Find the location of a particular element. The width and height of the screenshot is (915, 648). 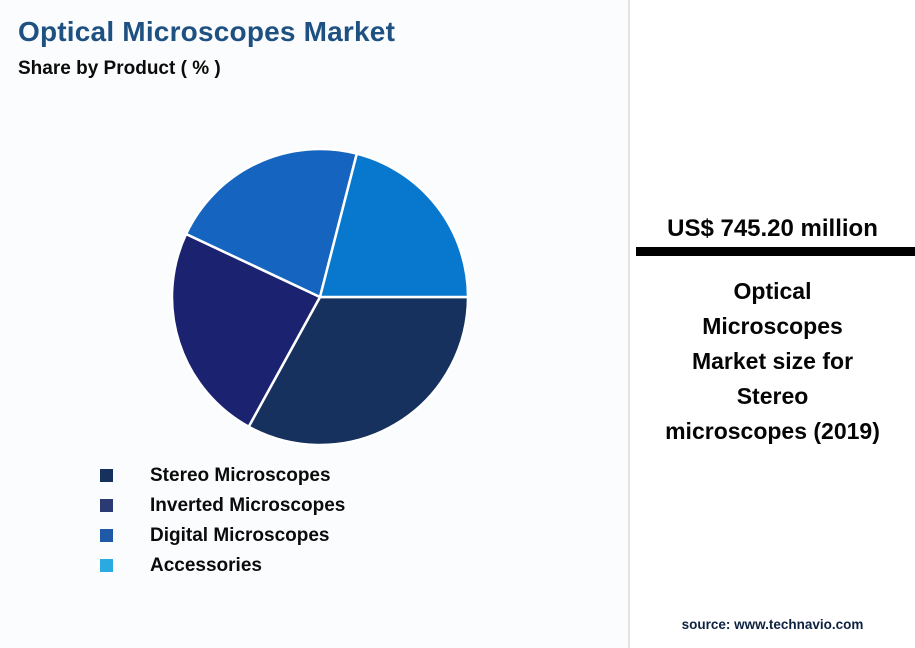

legend-label: Accessories is located at coordinates (206, 565).